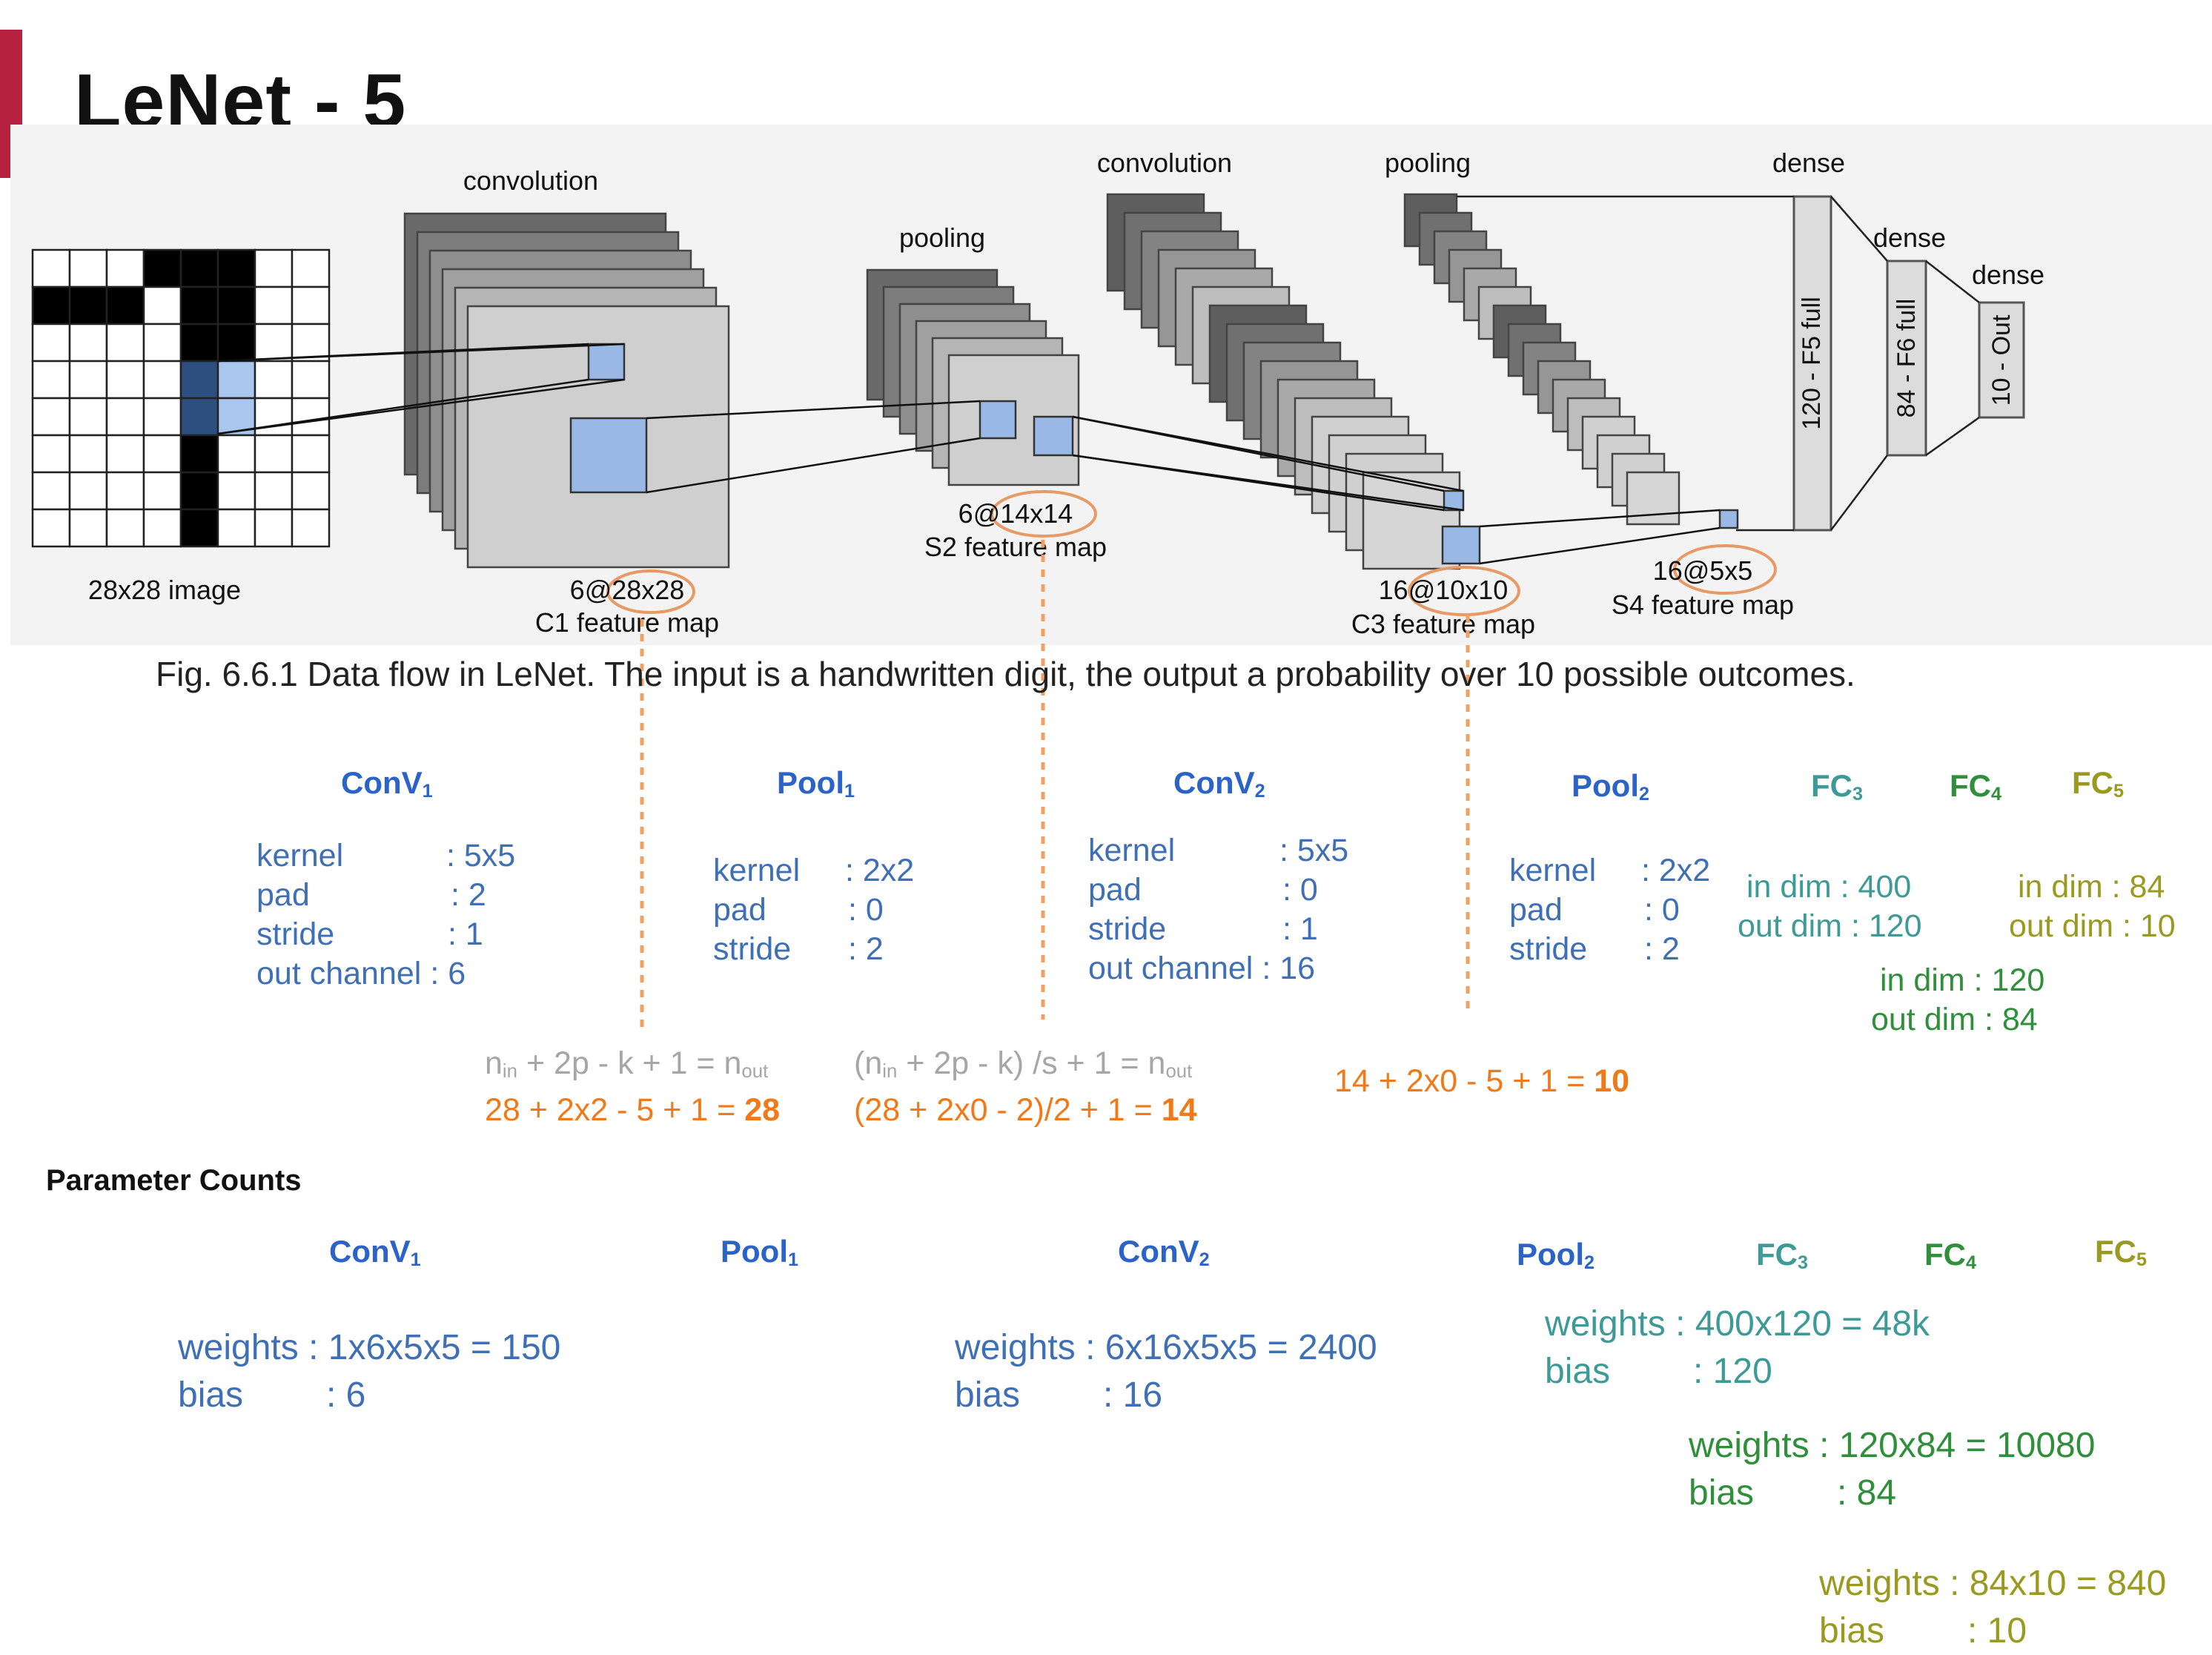 Image resolution: width=2212 pixels, height=1655 pixels. Describe the element at coordinates (1164, 1252) in the screenshot. I see `pc-conv2-header: ConV2` at that location.